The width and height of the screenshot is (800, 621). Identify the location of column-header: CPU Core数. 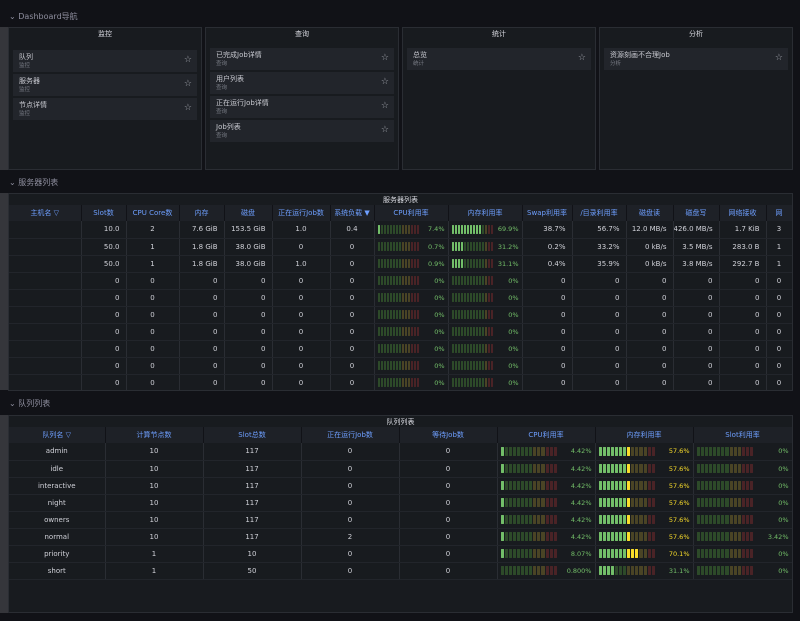
(153, 213).